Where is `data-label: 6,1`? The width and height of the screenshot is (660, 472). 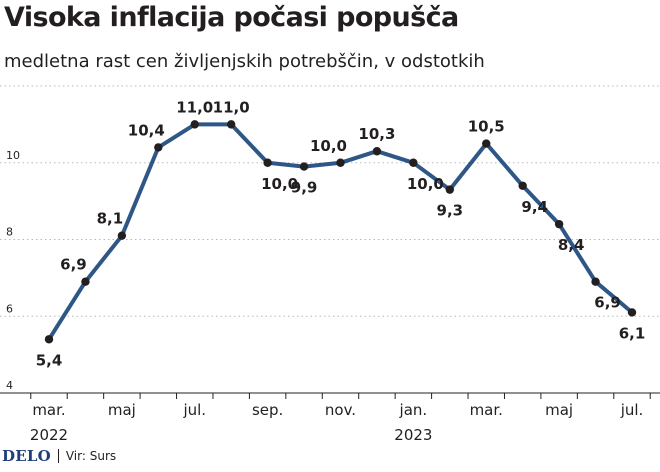
data-label: 6,1 is located at coordinates (632, 333).